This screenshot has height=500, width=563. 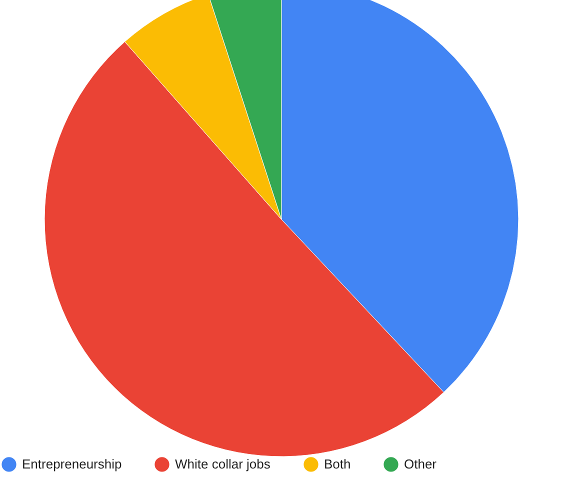 What do you see at coordinates (421, 464) in the screenshot?
I see `legend-label: Other` at bounding box center [421, 464].